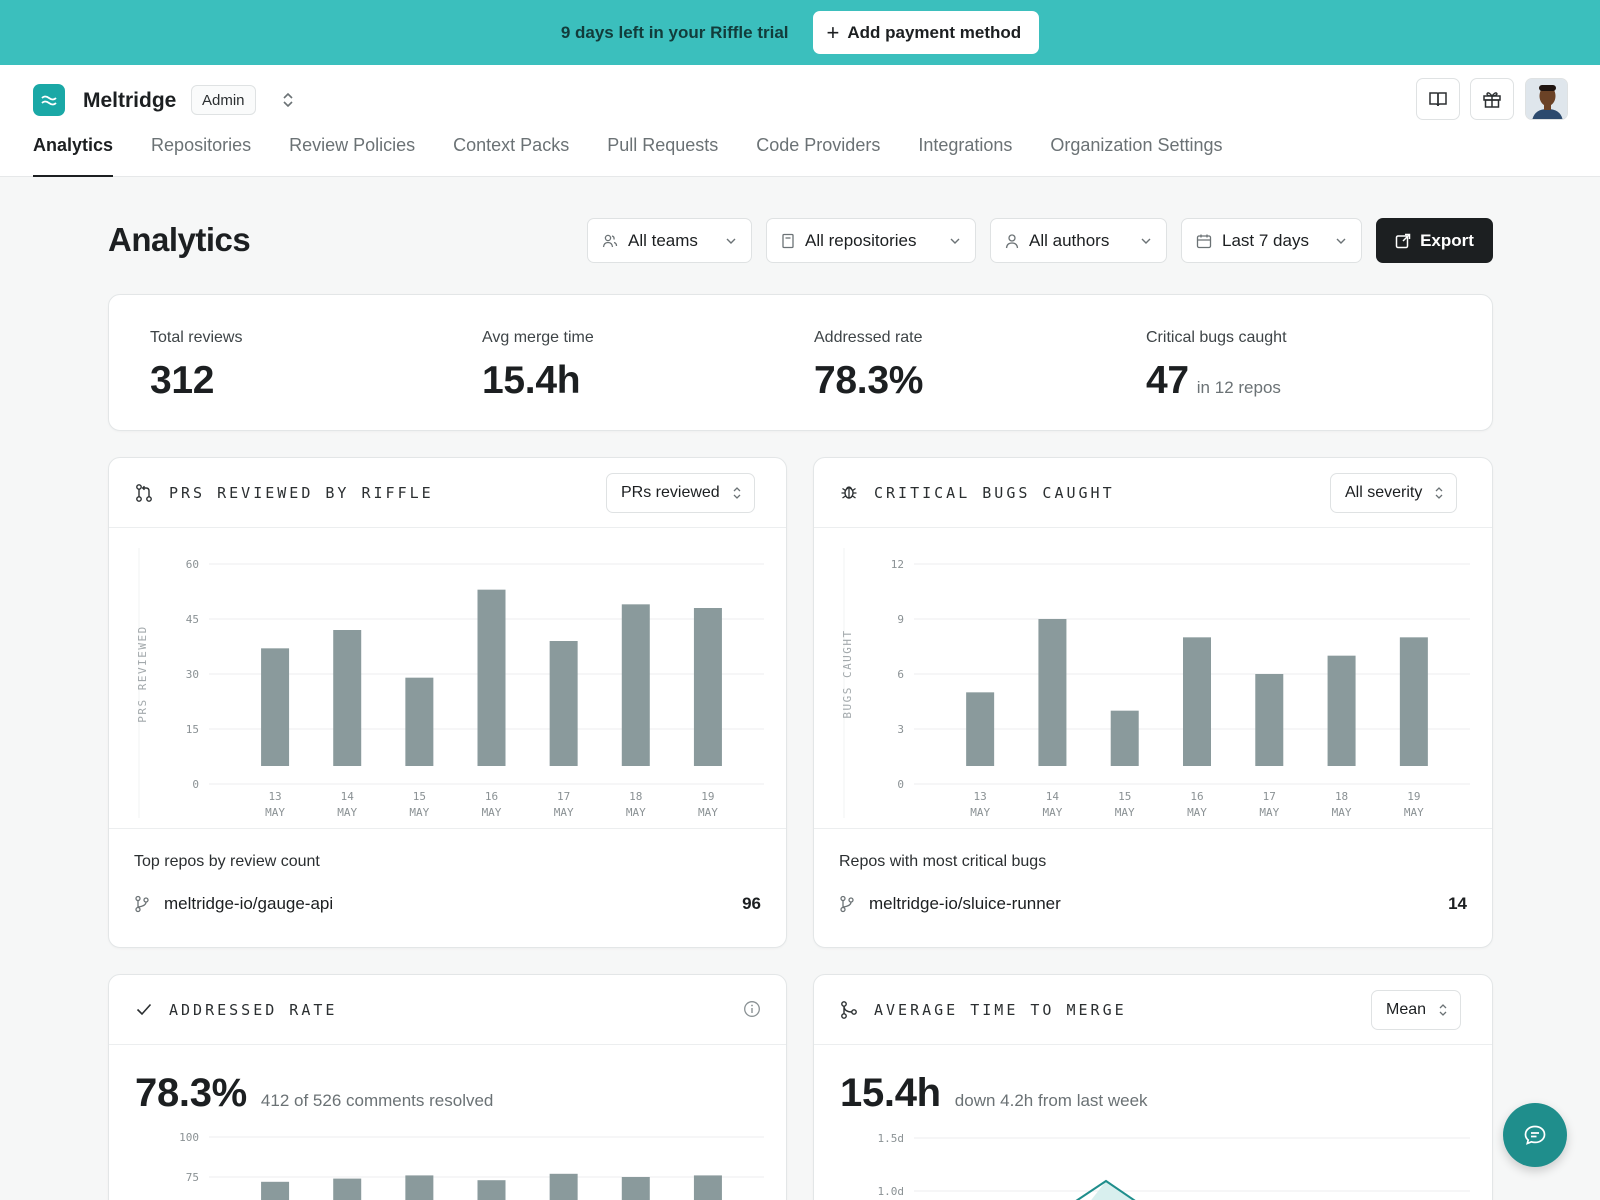 This screenshot has width=1600, height=1200. What do you see at coordinates (847, 673) in the screenshot?
I see `y-axis-label: BUGS CAUGHT` at bounding box center [847, 673].